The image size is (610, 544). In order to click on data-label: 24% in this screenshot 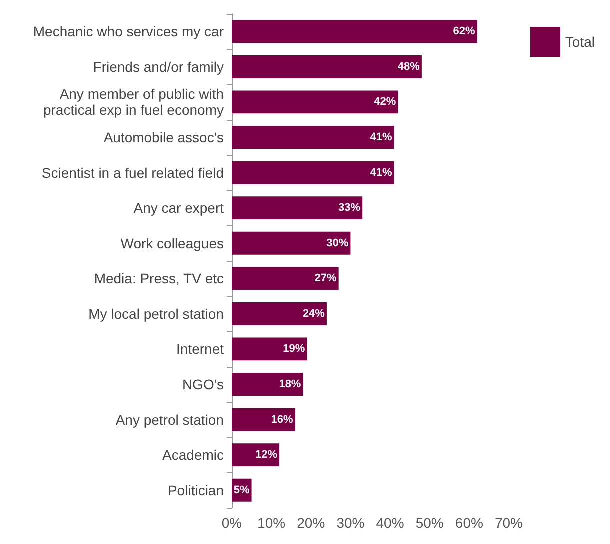, I will do `click(314, 314)`.